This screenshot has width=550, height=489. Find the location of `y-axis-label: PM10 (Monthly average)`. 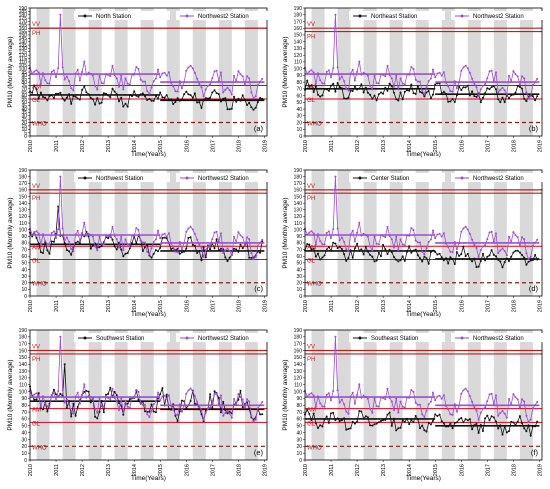

y-axis-label: PM10 (Monthly average) is located at coordinates (10, 232).